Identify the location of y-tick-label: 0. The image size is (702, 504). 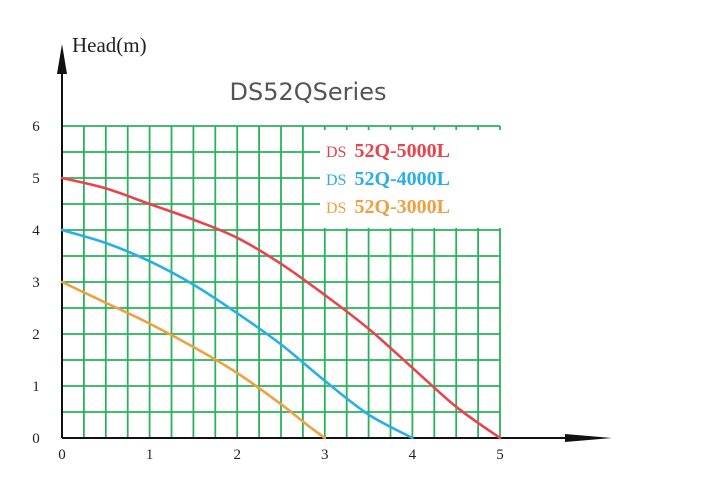
(36, 439).